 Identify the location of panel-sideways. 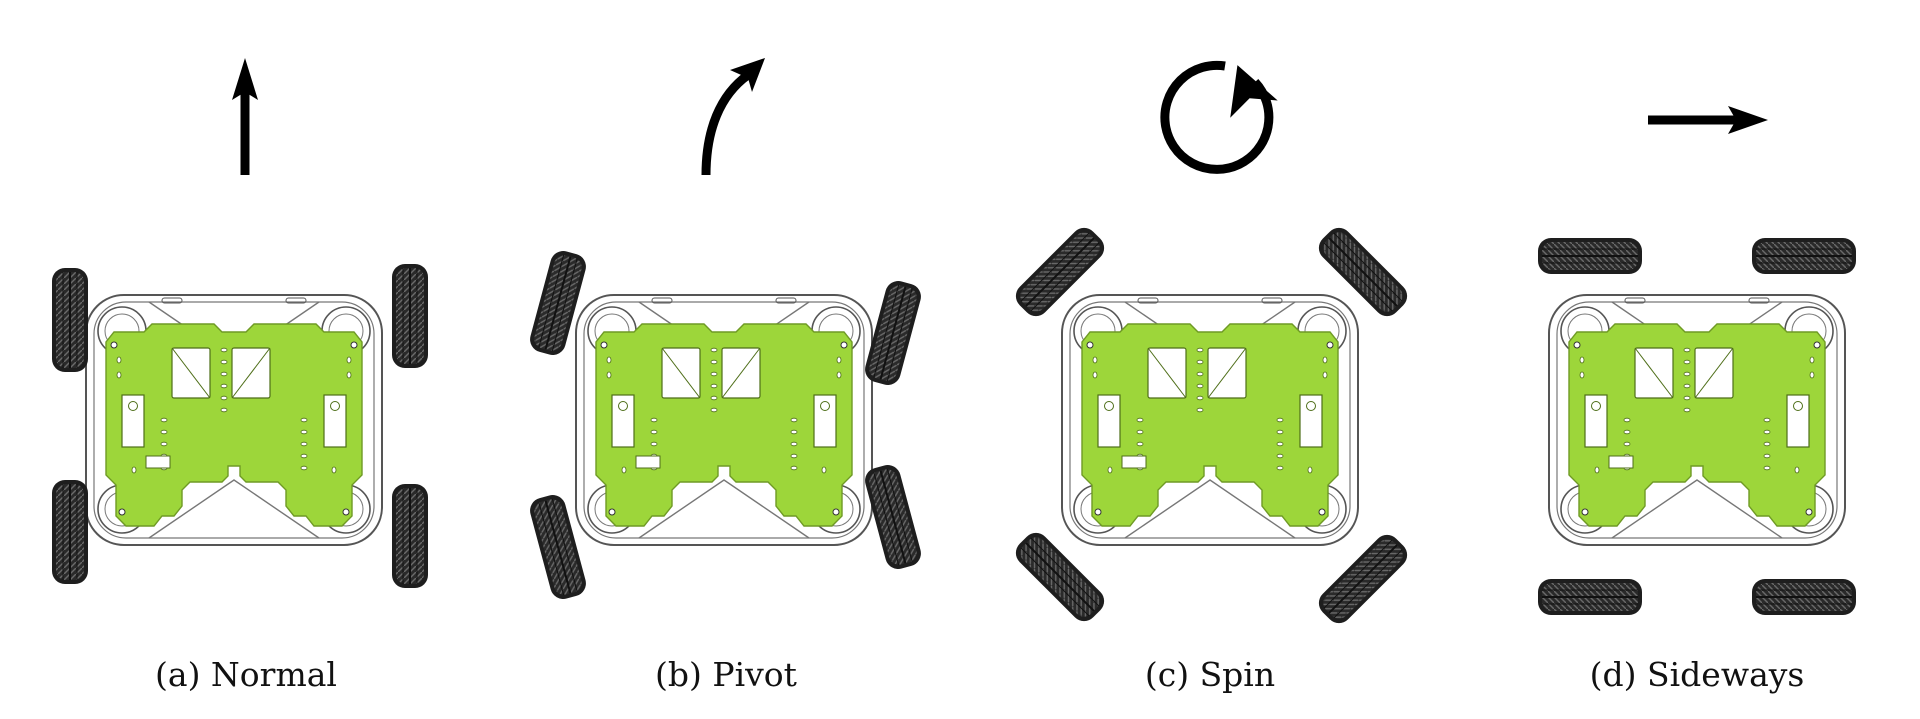
(1697, 361).